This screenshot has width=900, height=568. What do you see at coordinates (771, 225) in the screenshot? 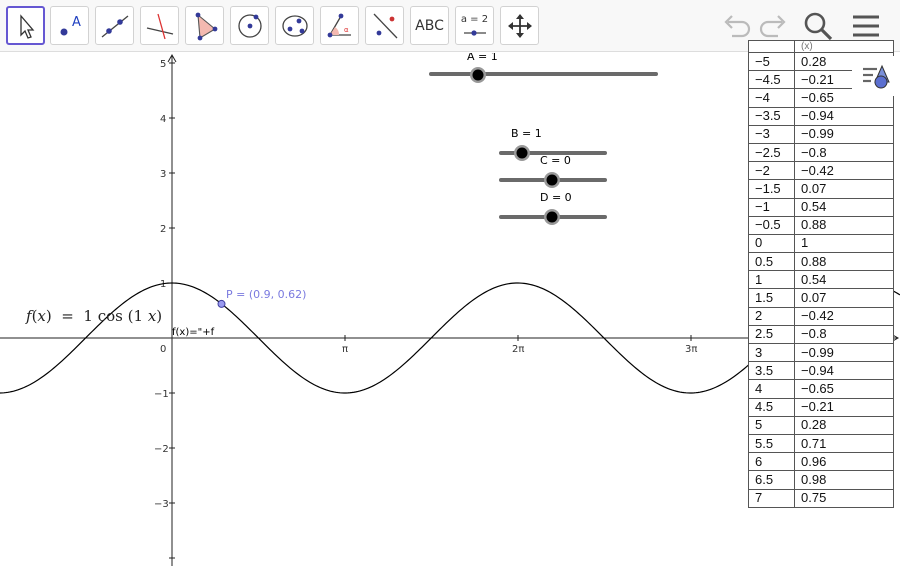
I see `table-cell-x: −0.5` at bounding box center [771, 225].